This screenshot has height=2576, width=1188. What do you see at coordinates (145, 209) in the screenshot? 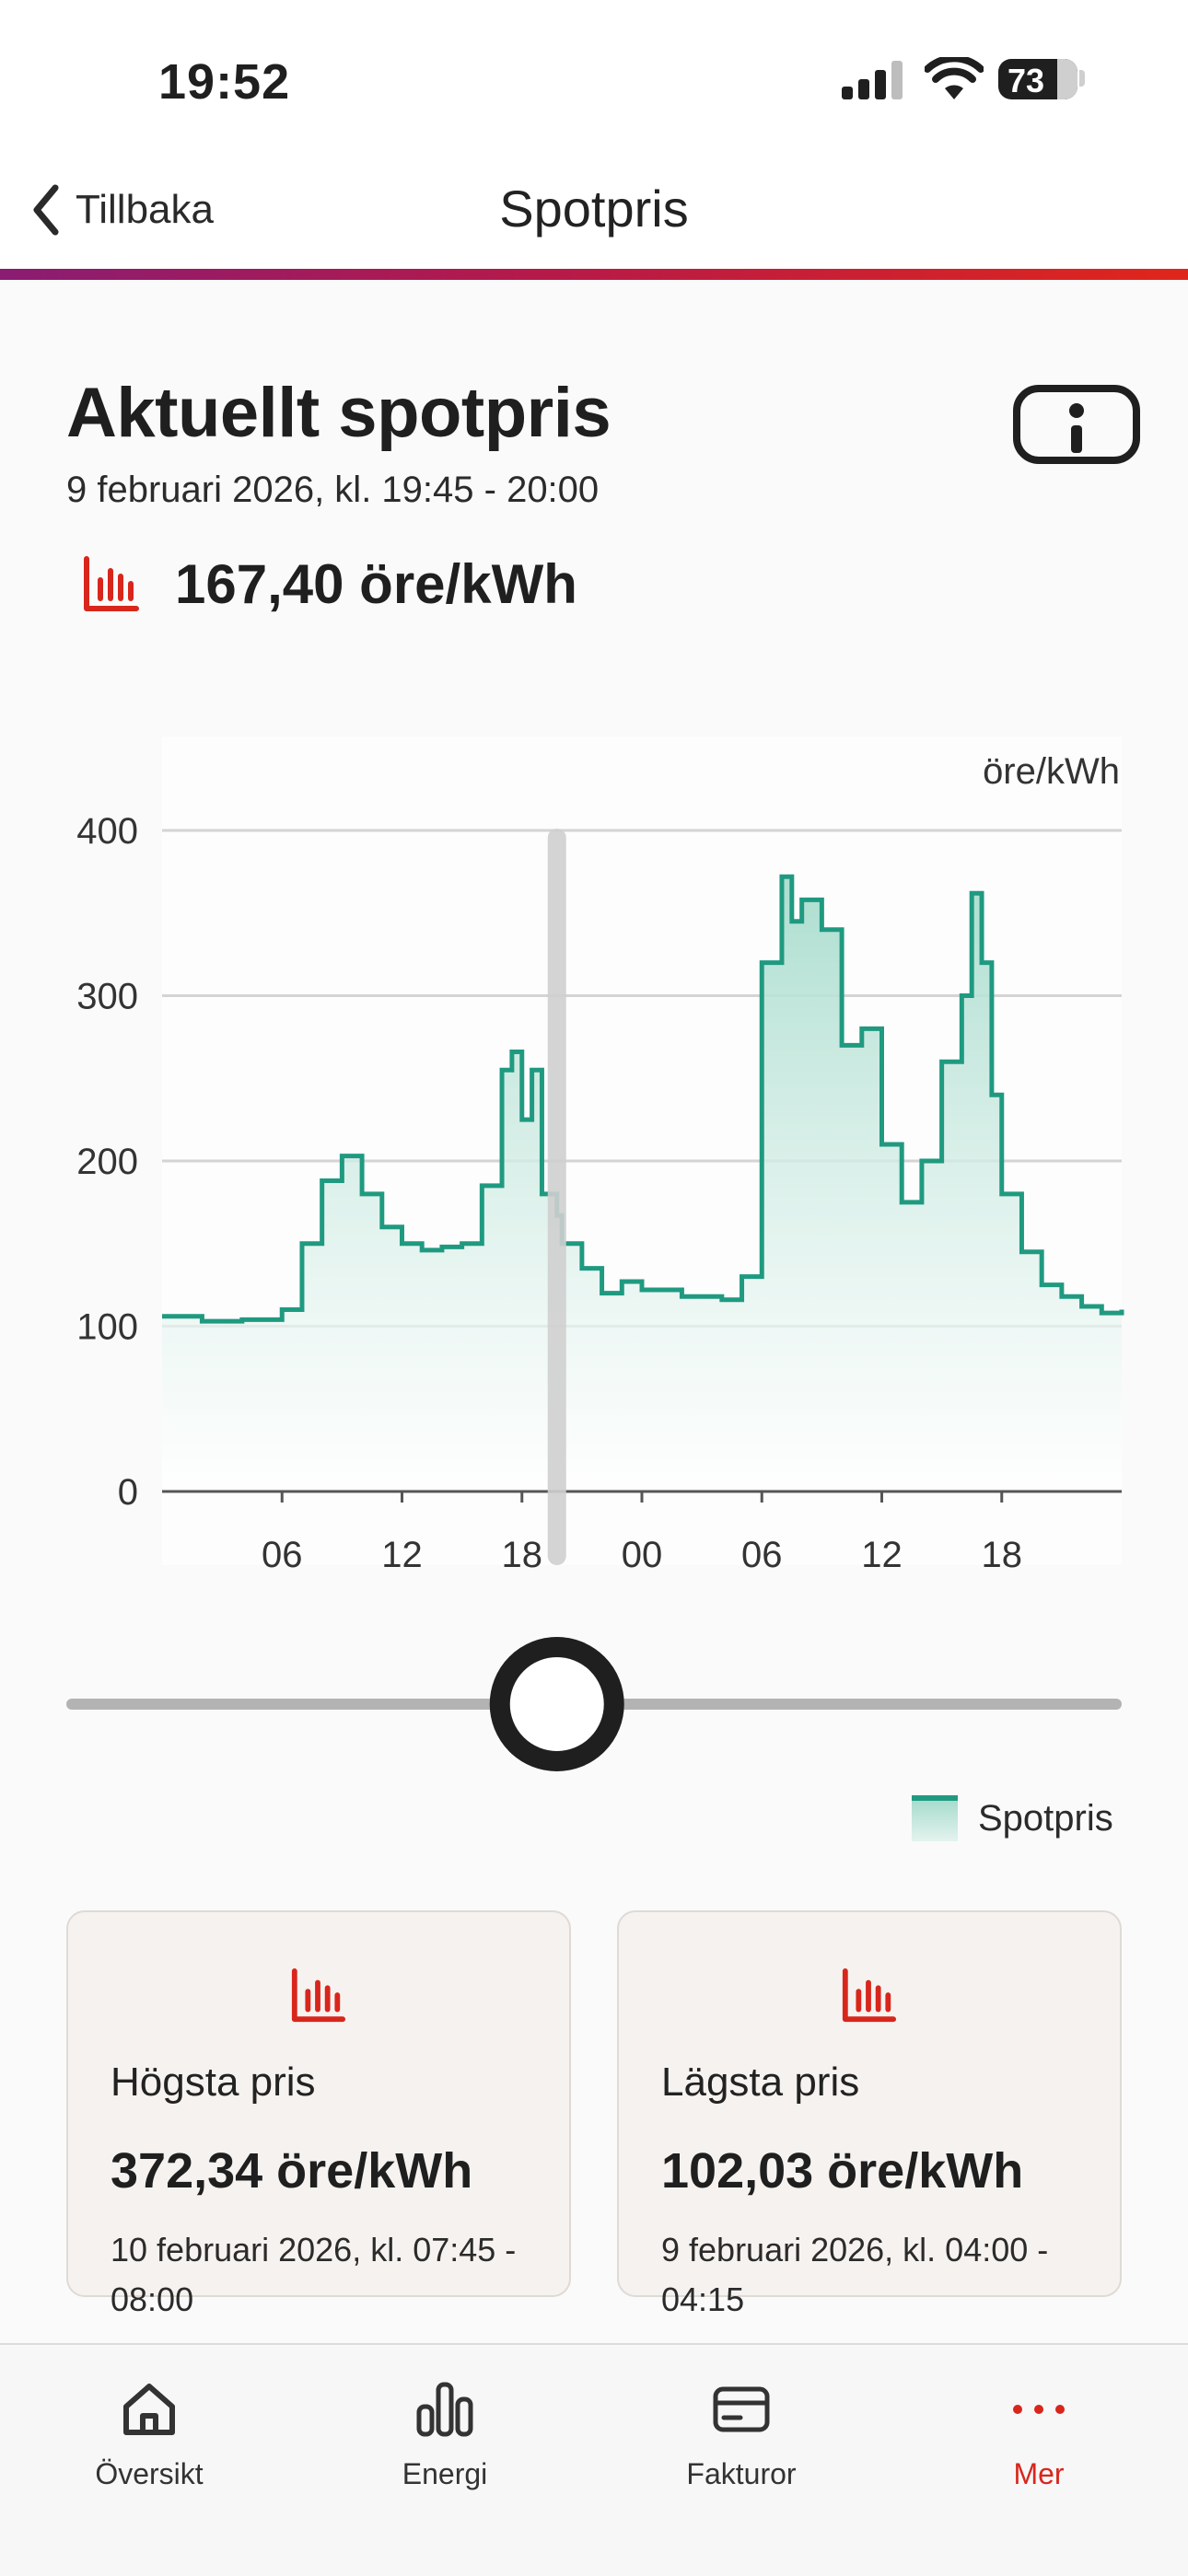
I see `back-label: Tillbaka` at bounding box center [145, 209].